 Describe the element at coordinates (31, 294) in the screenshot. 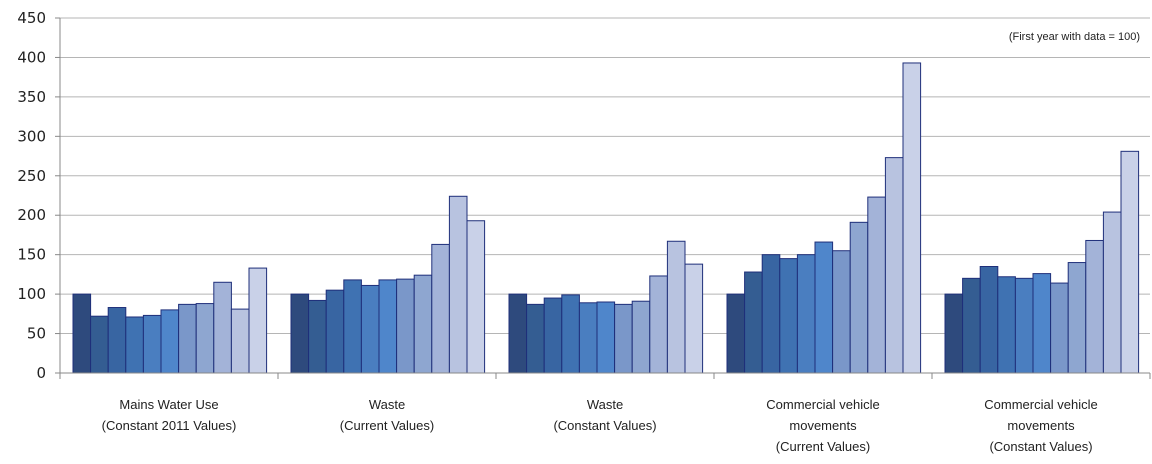

I see `y-tick-label: 100` at that location.